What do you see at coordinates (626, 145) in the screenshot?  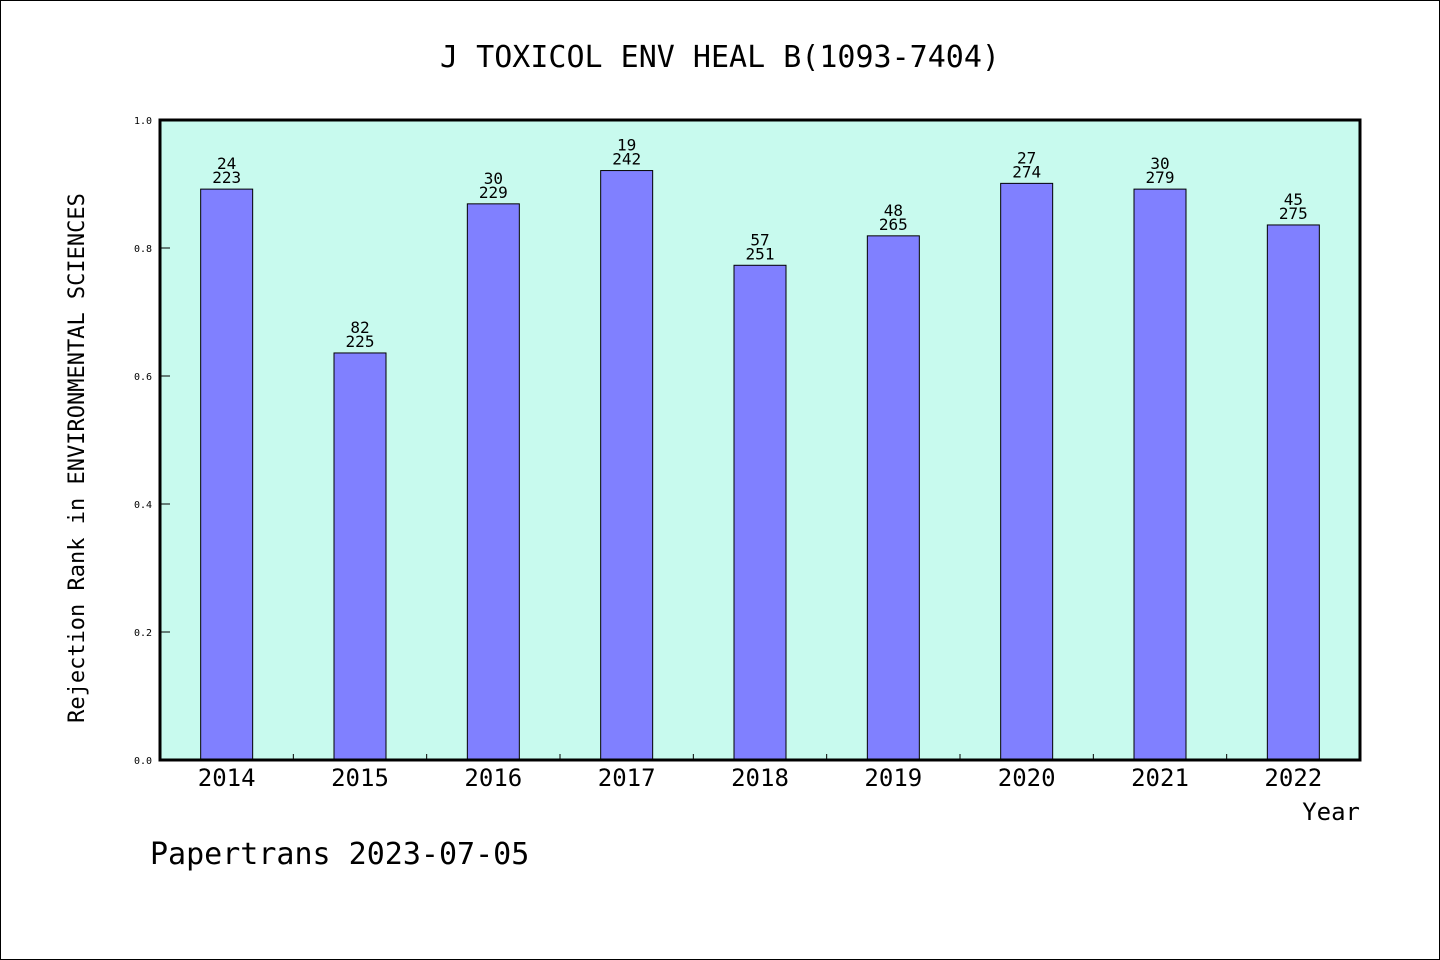 I see `bar-rank-label: 19` at bounding box center [626, 145].